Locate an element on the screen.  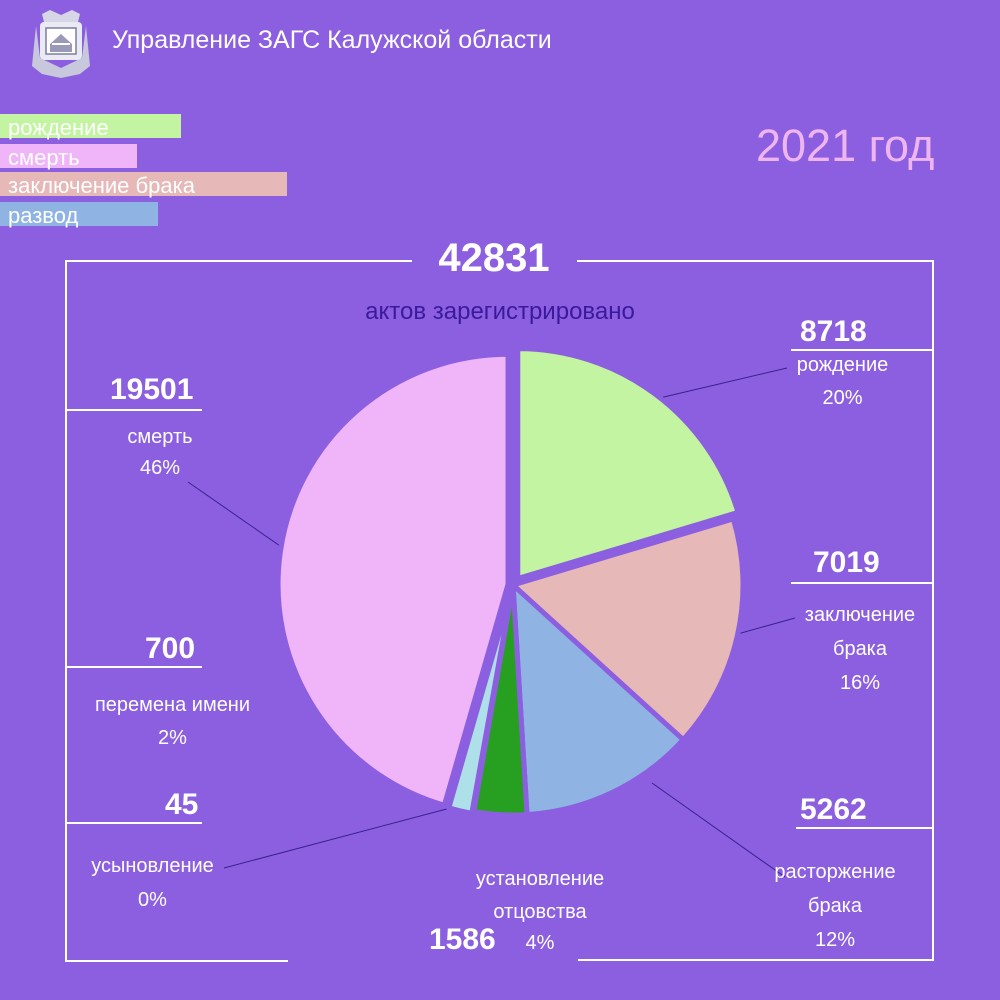
birth-label: рождение is located at coordinates (842, 365).